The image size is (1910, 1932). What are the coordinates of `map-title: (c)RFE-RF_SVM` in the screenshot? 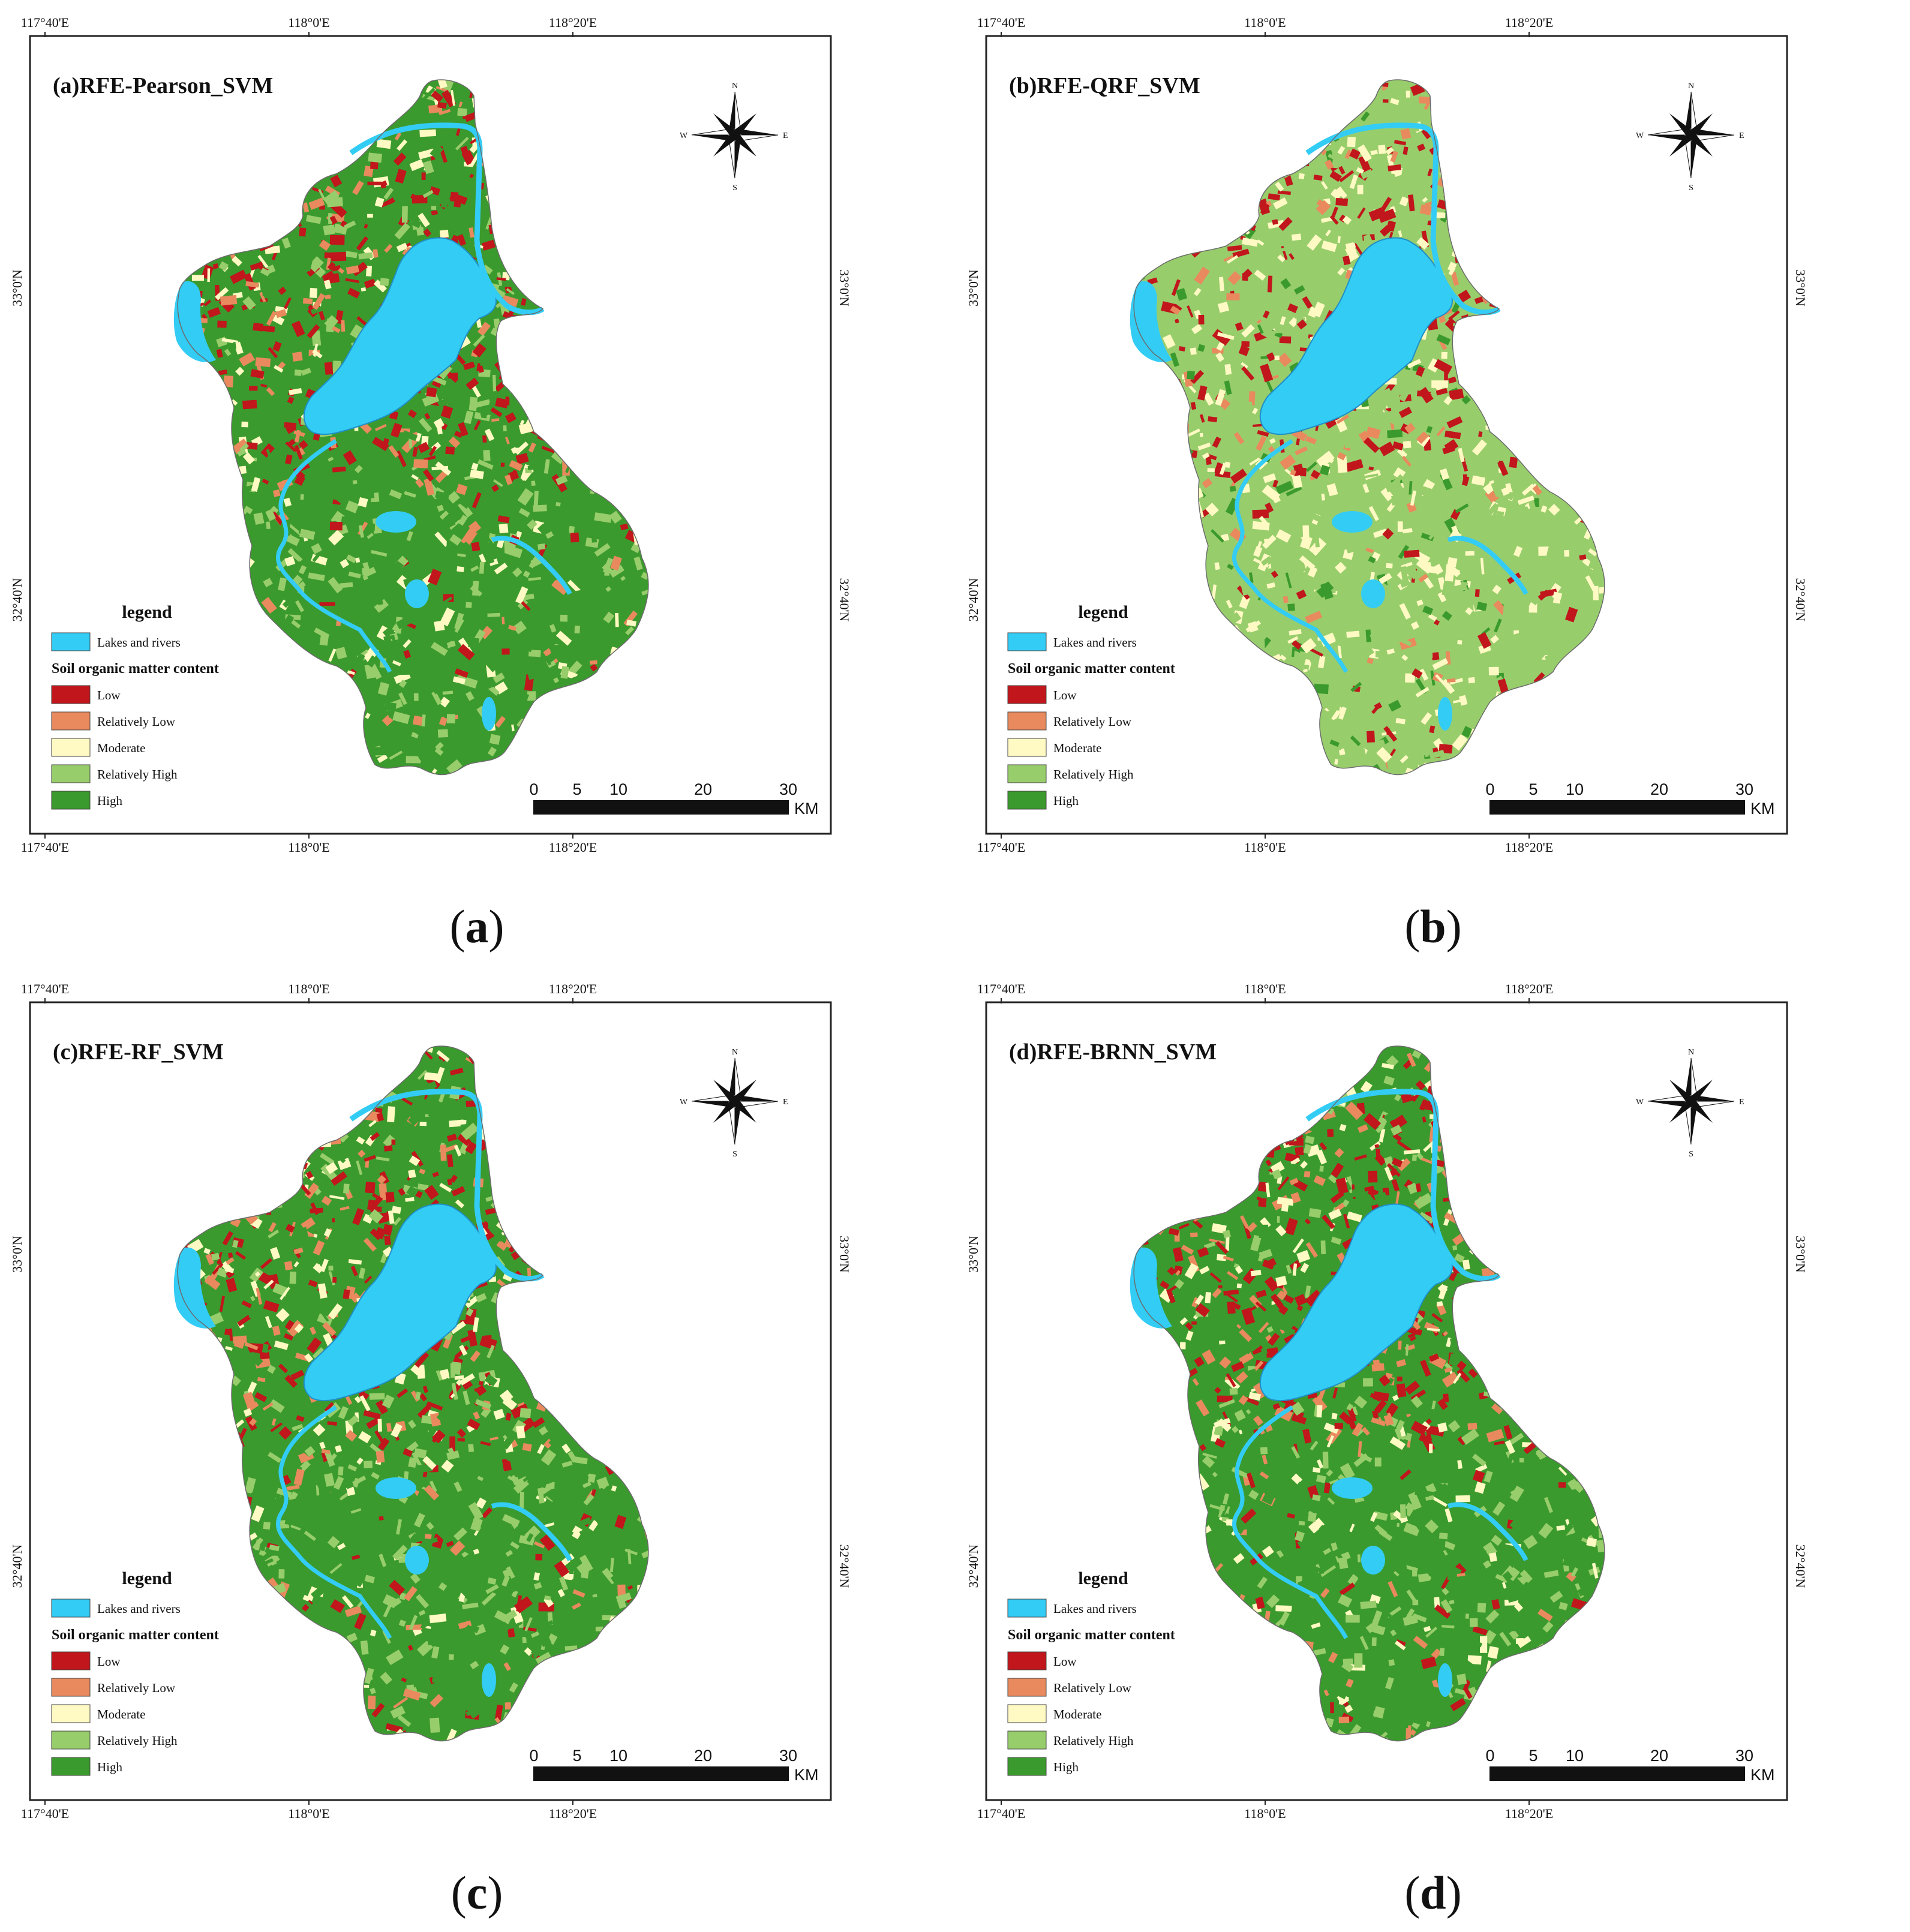 It's located at (138, 1052).